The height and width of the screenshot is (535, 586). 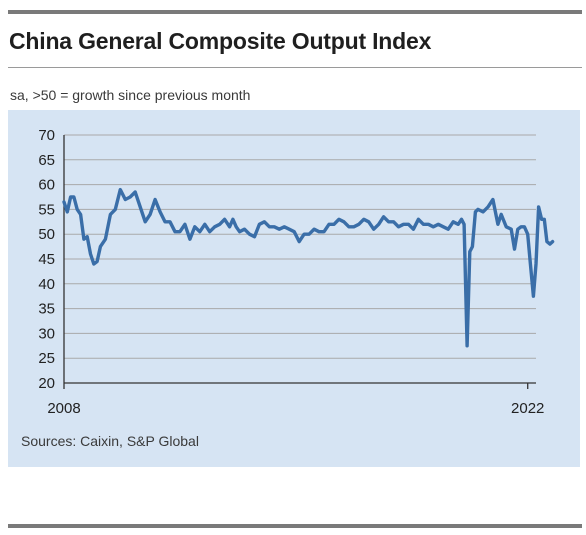 What do you see at coordinates (46, 383) in the screenshot?
I see `y-tick-label: 20` at bounding box center [46, 383].